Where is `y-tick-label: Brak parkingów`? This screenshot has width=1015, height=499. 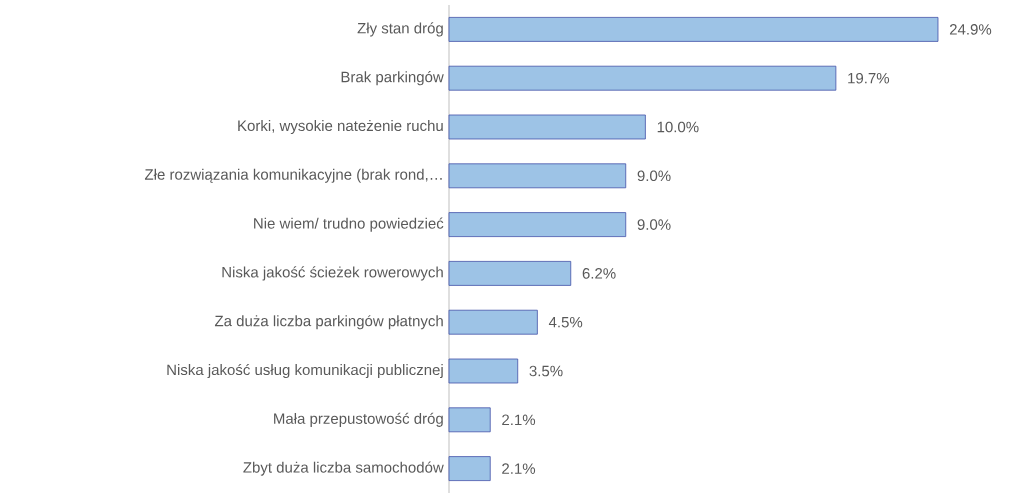 y-tick-label: Brak parkingów is located at coordinates (392, 78).